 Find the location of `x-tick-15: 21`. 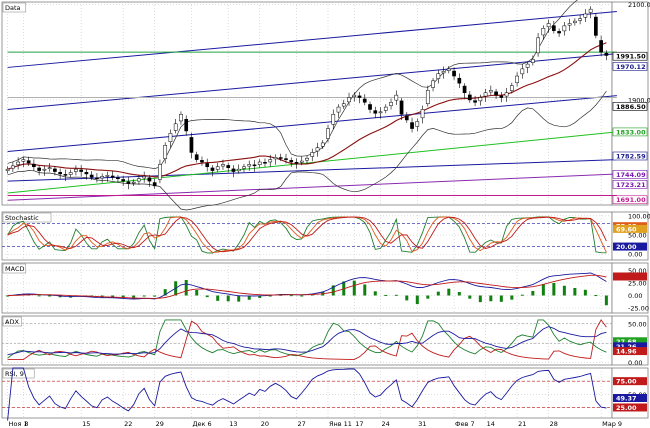

x-tick-15: 21 is located at coordinates (522, 424).